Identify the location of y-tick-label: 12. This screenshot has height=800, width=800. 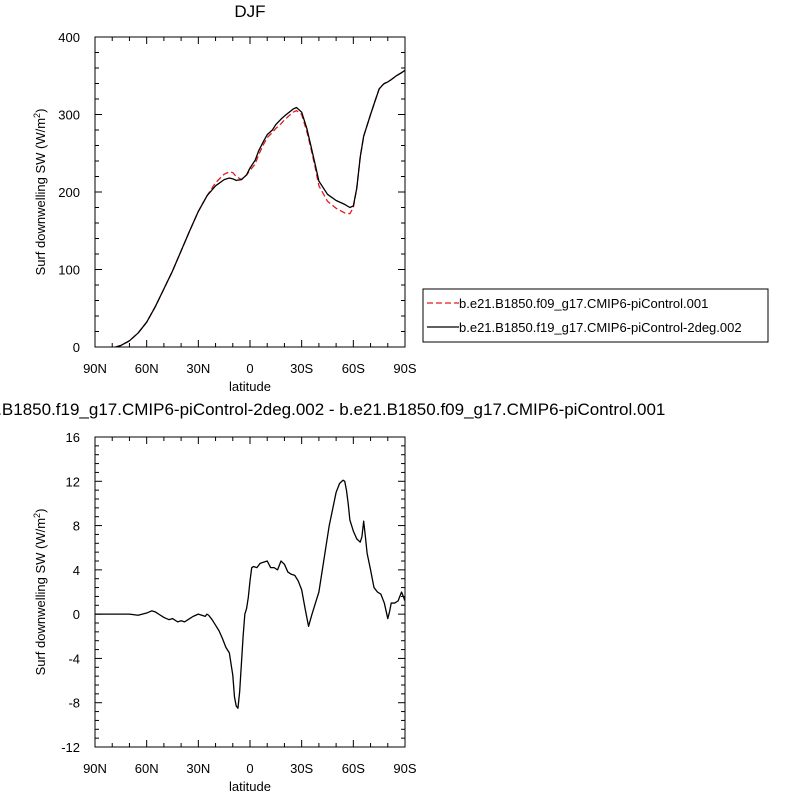
(73, 481).